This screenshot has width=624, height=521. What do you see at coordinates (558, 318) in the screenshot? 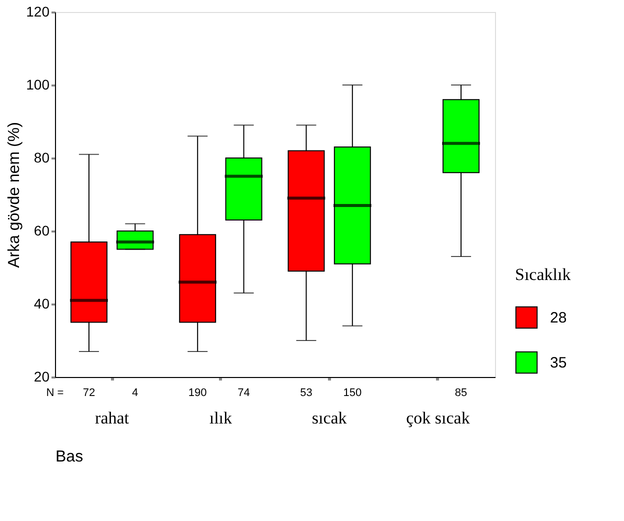
I see `legend-label: 28` at bounding box center [558, 318].